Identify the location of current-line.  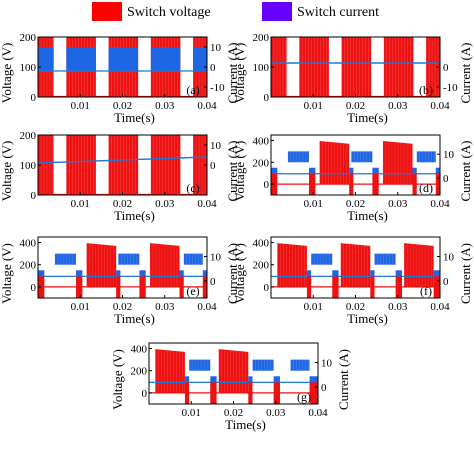
(122, 160).